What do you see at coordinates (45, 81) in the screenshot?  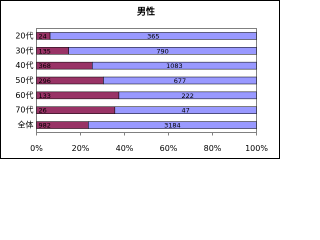 I see `data-label: 296` at bounding box center [45, 81].